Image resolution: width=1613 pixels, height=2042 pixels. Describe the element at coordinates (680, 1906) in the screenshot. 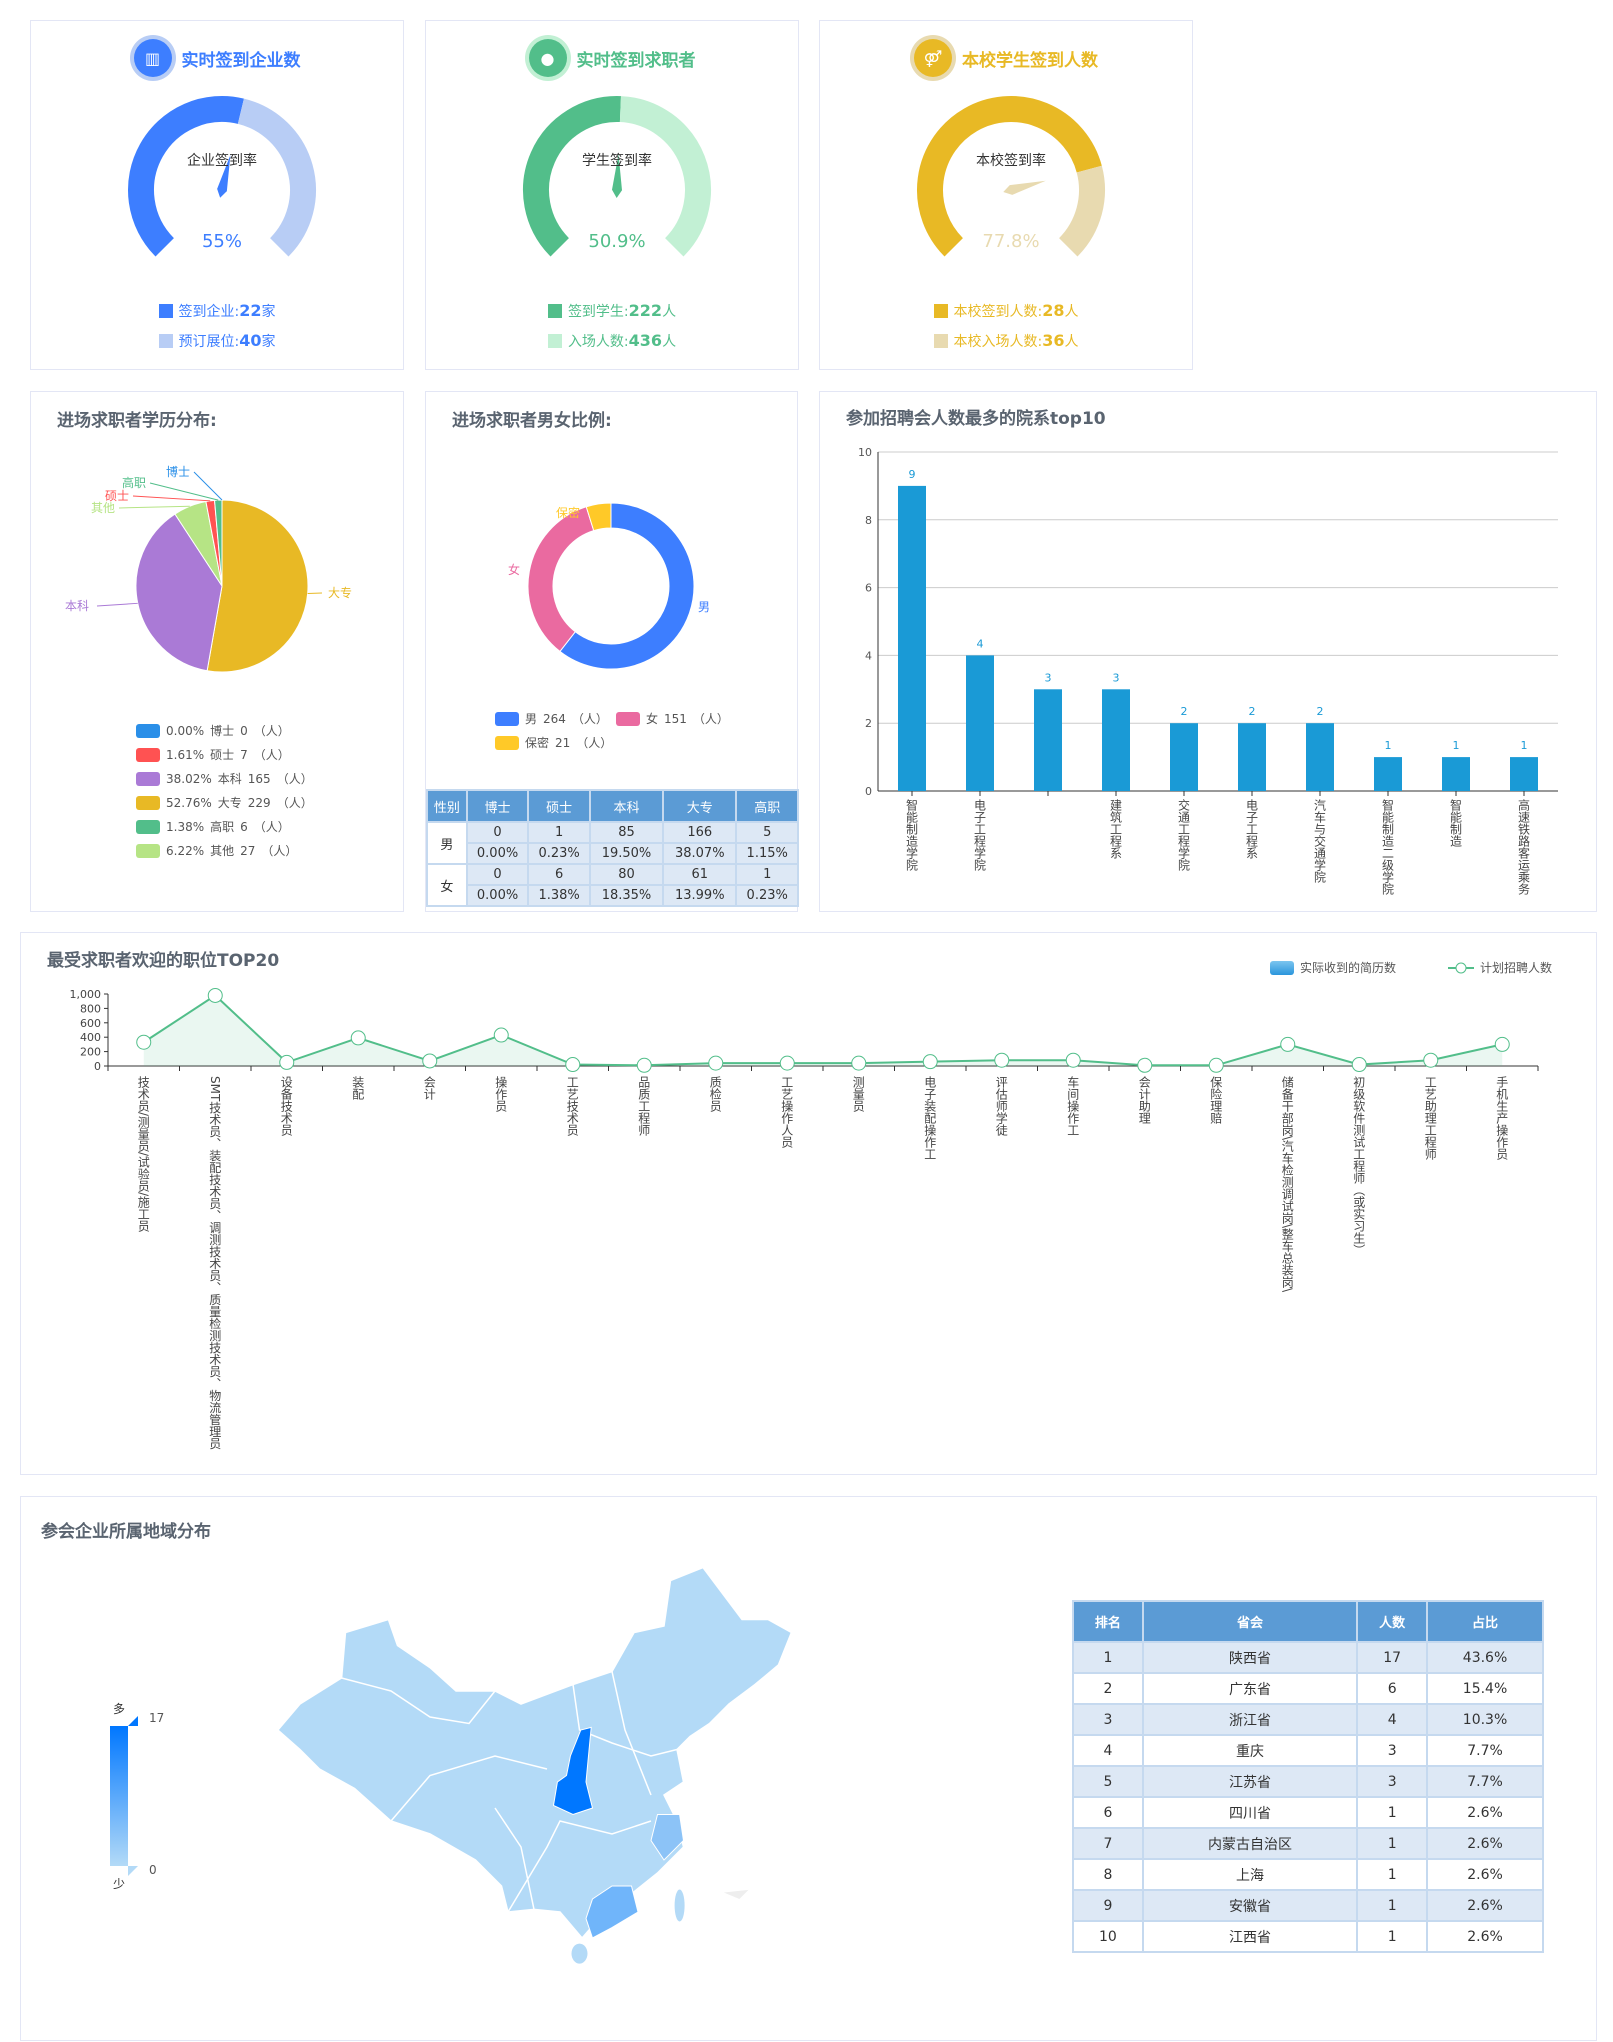

I see `map-region-taiwan` at that location.